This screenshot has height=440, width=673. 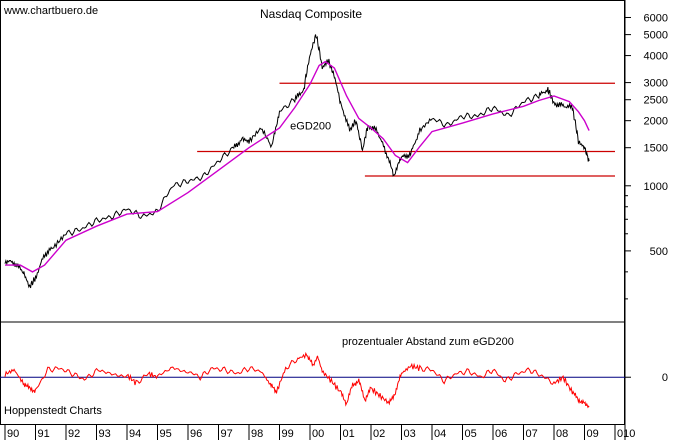 I want to click on x-tick-label: 02, so click(x=379, y=434).